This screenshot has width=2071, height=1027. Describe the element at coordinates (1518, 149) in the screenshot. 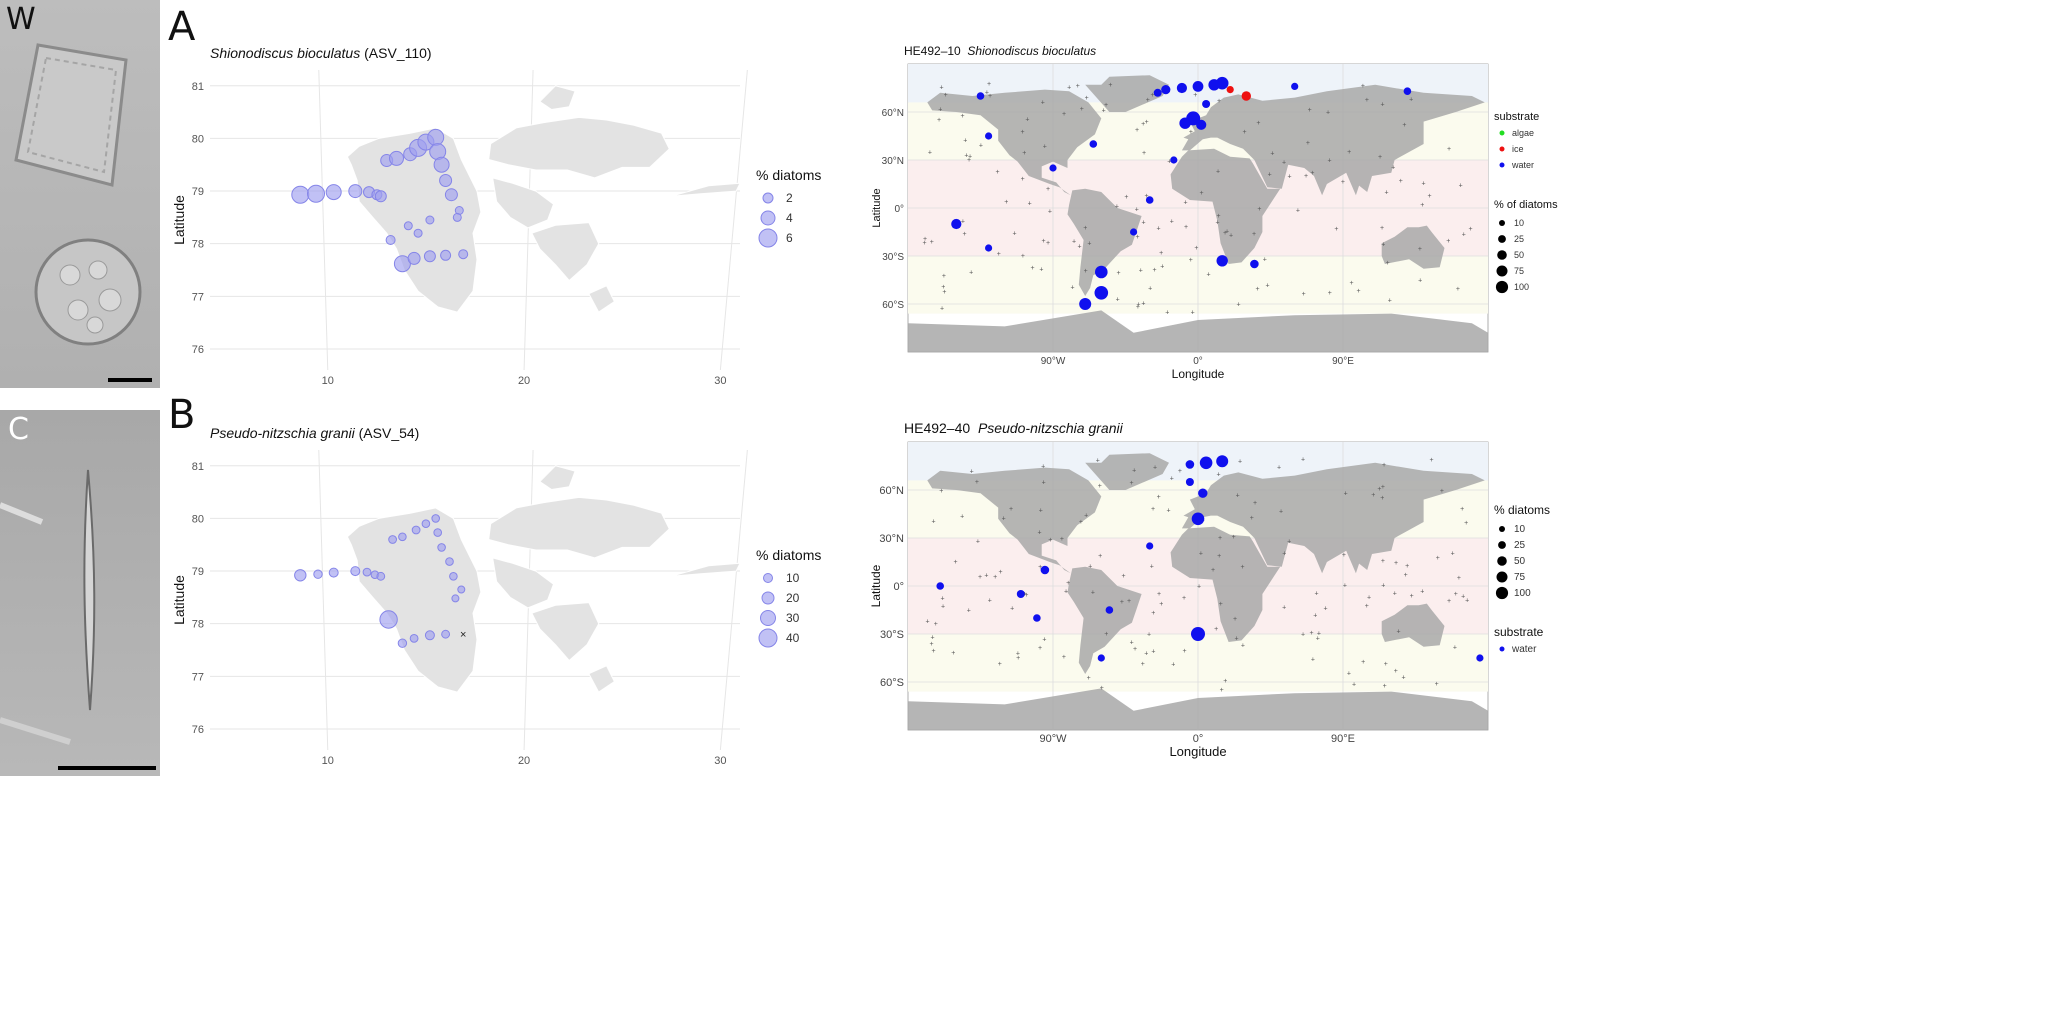

I see `chart-a-world-legend-substrate-label: ice` at that location.